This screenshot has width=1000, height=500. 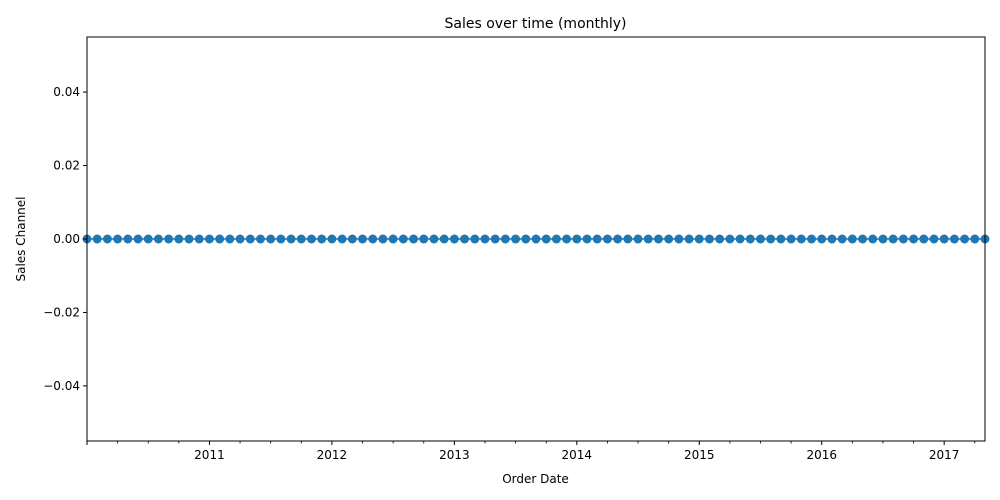 I want to click on x-tick-label: 2017, so click(x=944, y=455).